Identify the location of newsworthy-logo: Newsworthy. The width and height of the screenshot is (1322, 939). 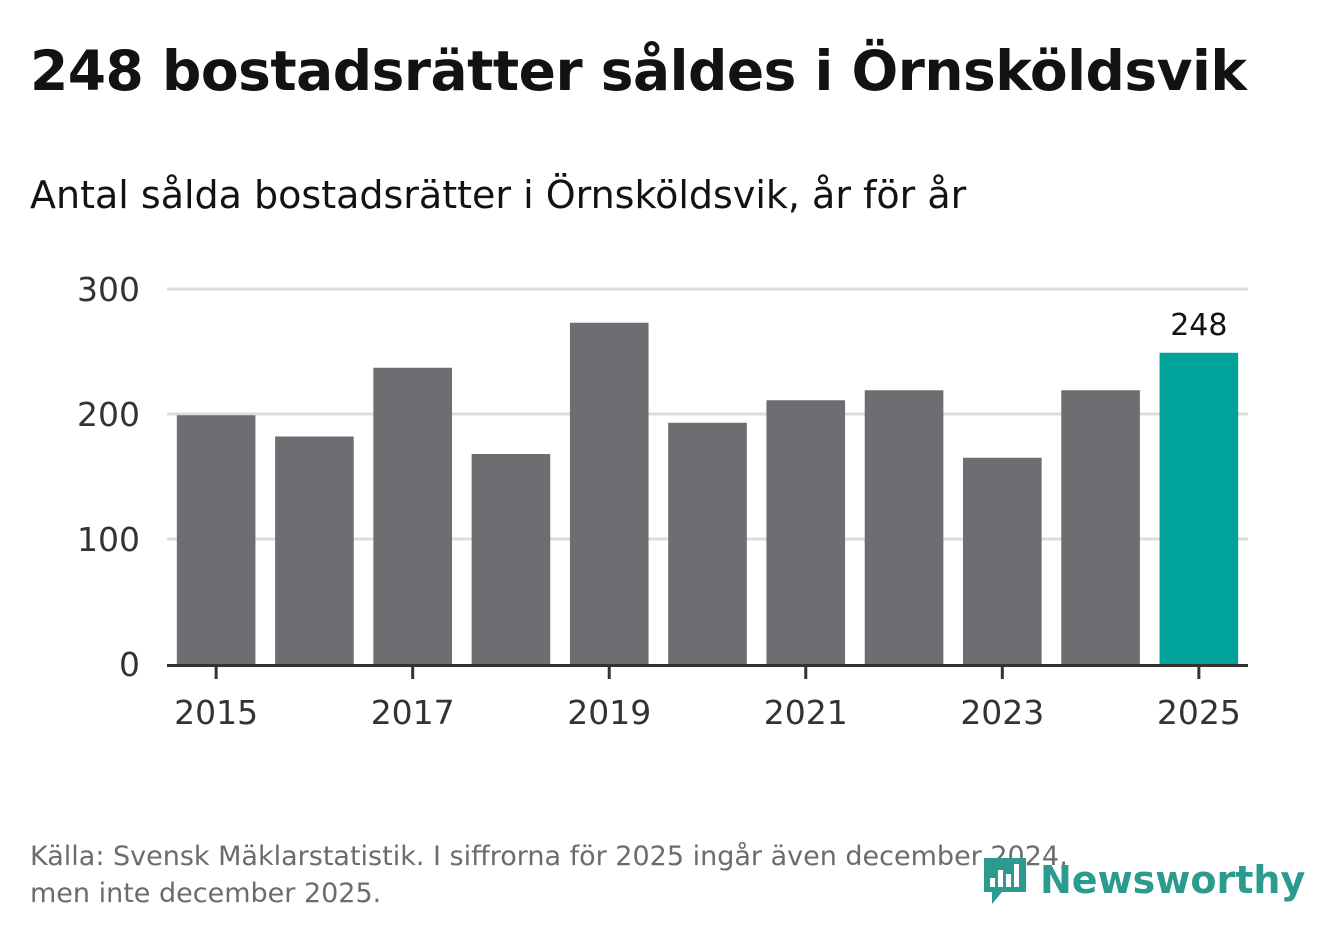
(1142, 880).